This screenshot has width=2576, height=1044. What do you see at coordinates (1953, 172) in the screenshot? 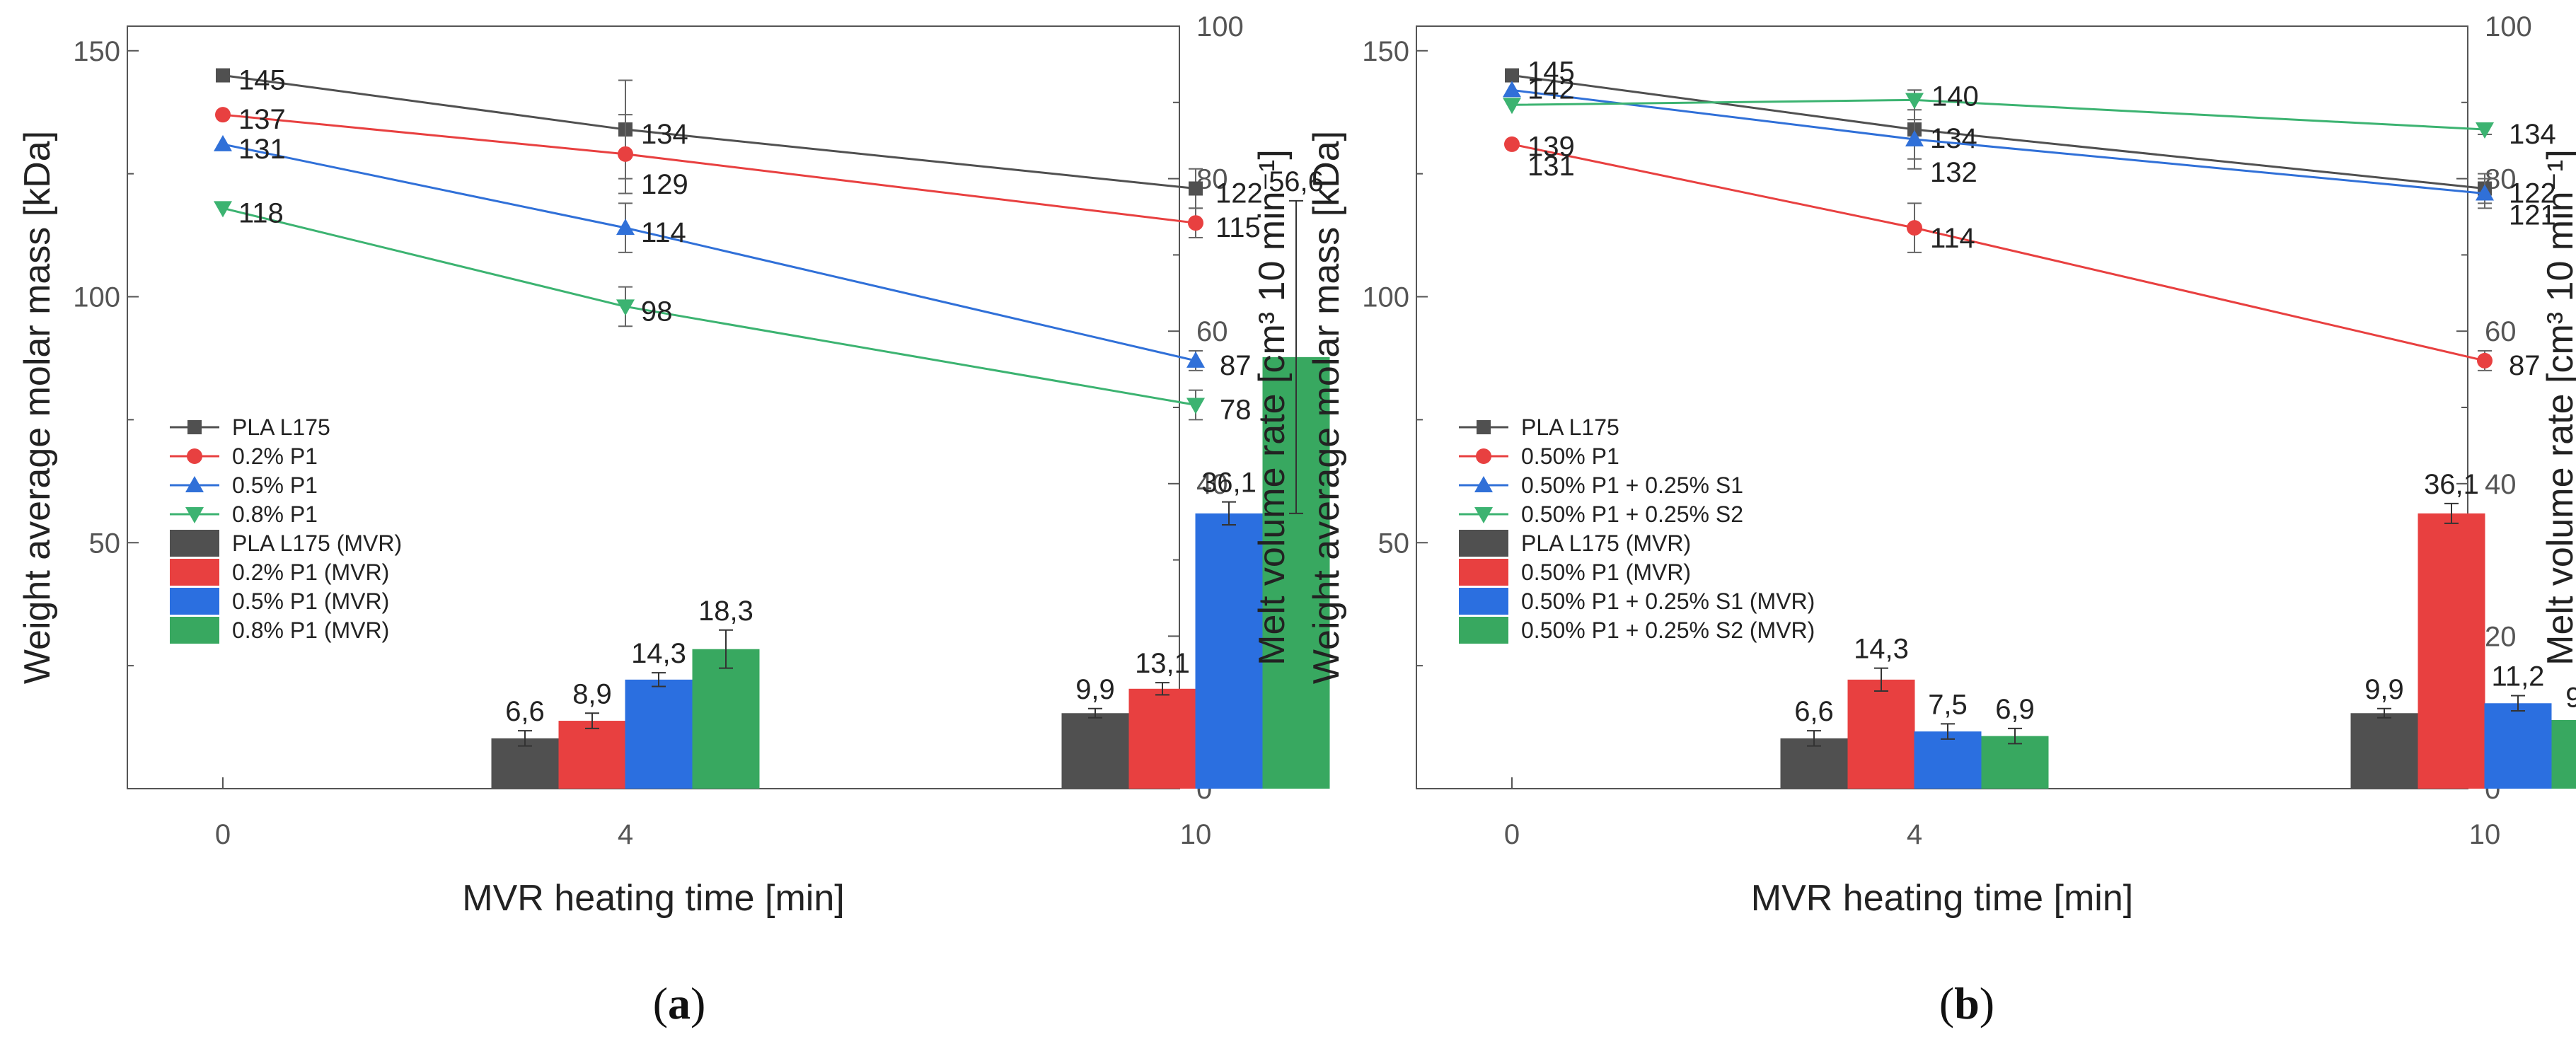
I see `line-value-label: 132` at bounding box center [1953, 172].